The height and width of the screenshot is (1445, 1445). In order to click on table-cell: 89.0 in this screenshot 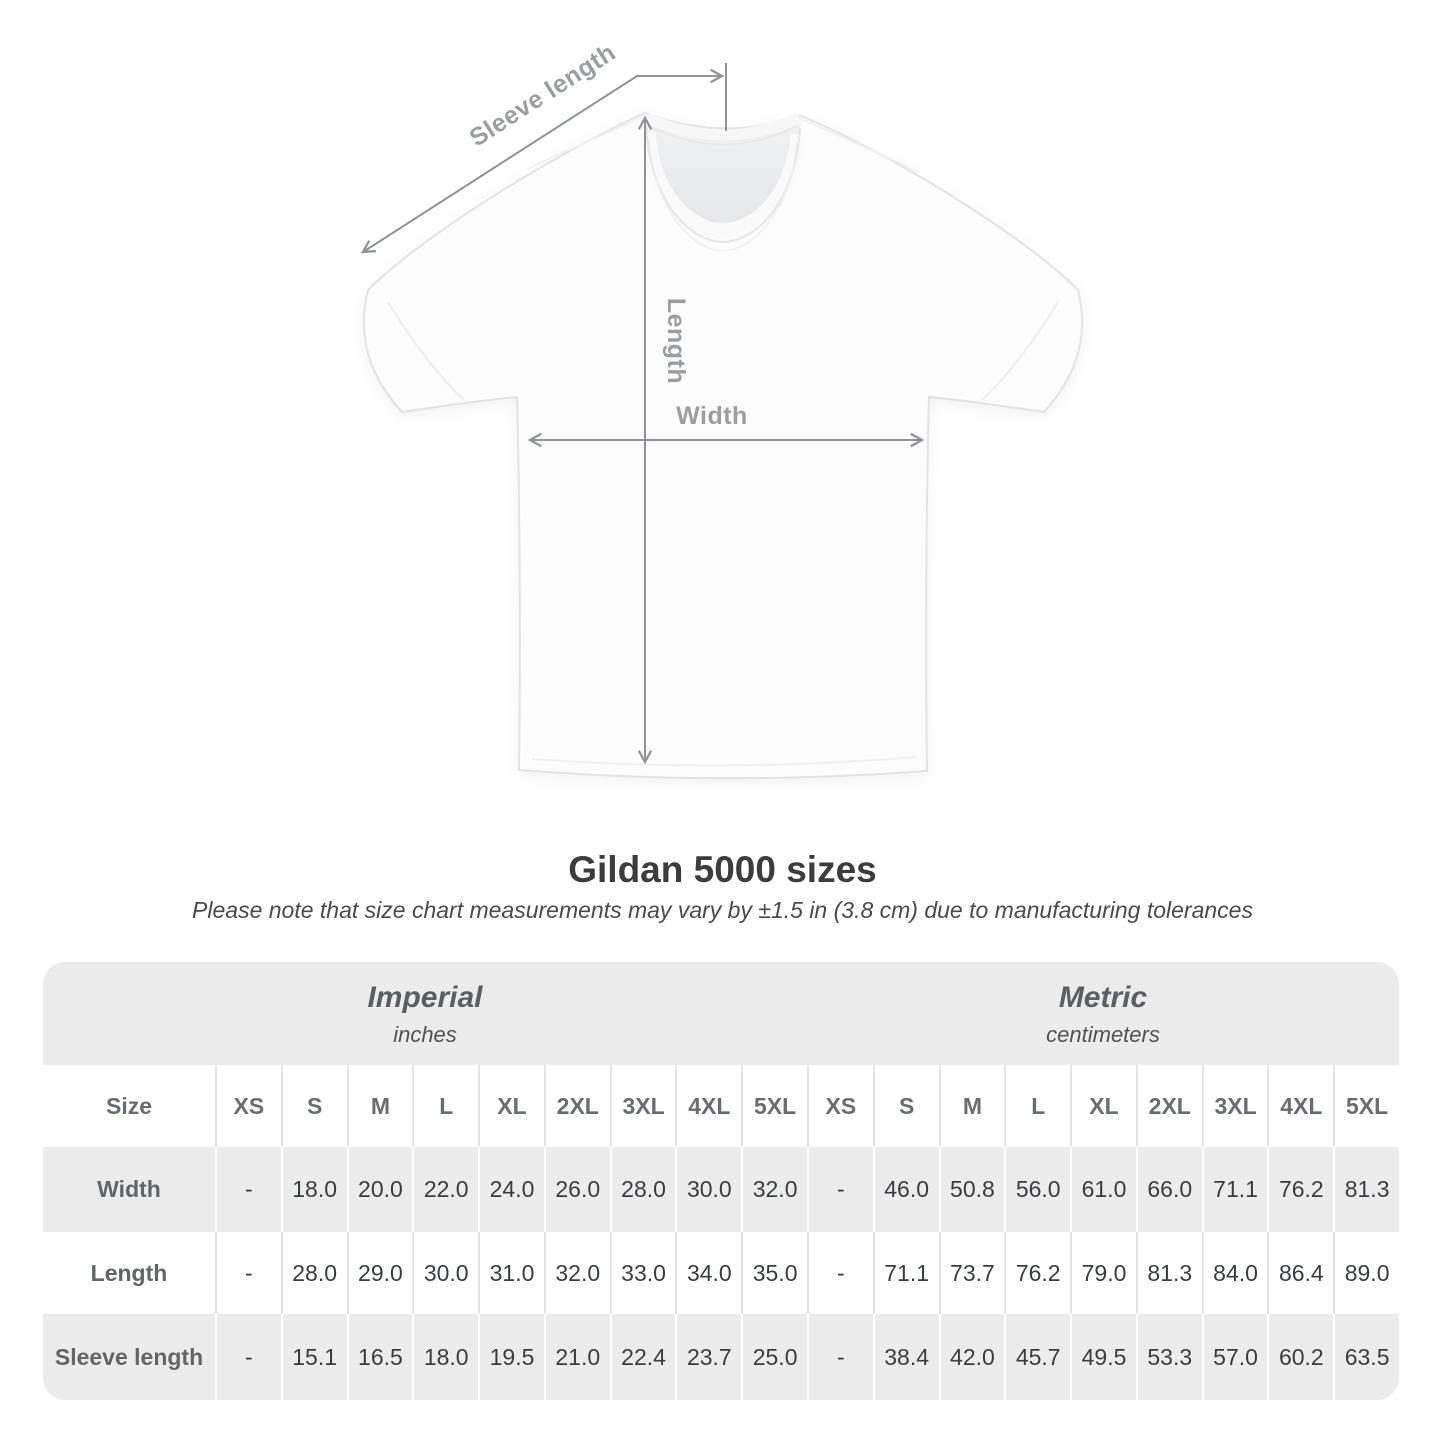, I will do `click(1366, 1273)`.